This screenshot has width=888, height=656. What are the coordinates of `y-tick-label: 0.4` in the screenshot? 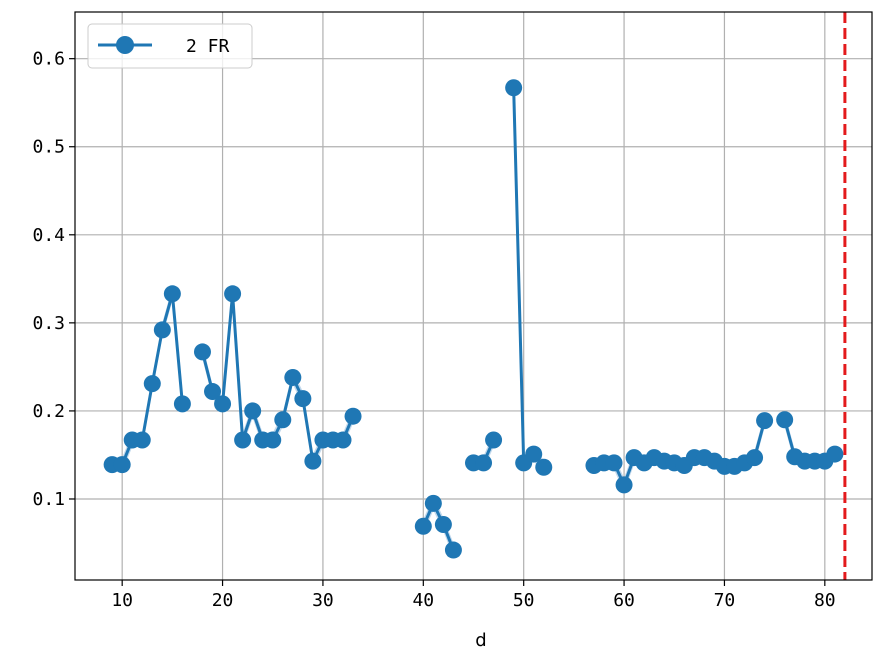 It's located at (48, 235).